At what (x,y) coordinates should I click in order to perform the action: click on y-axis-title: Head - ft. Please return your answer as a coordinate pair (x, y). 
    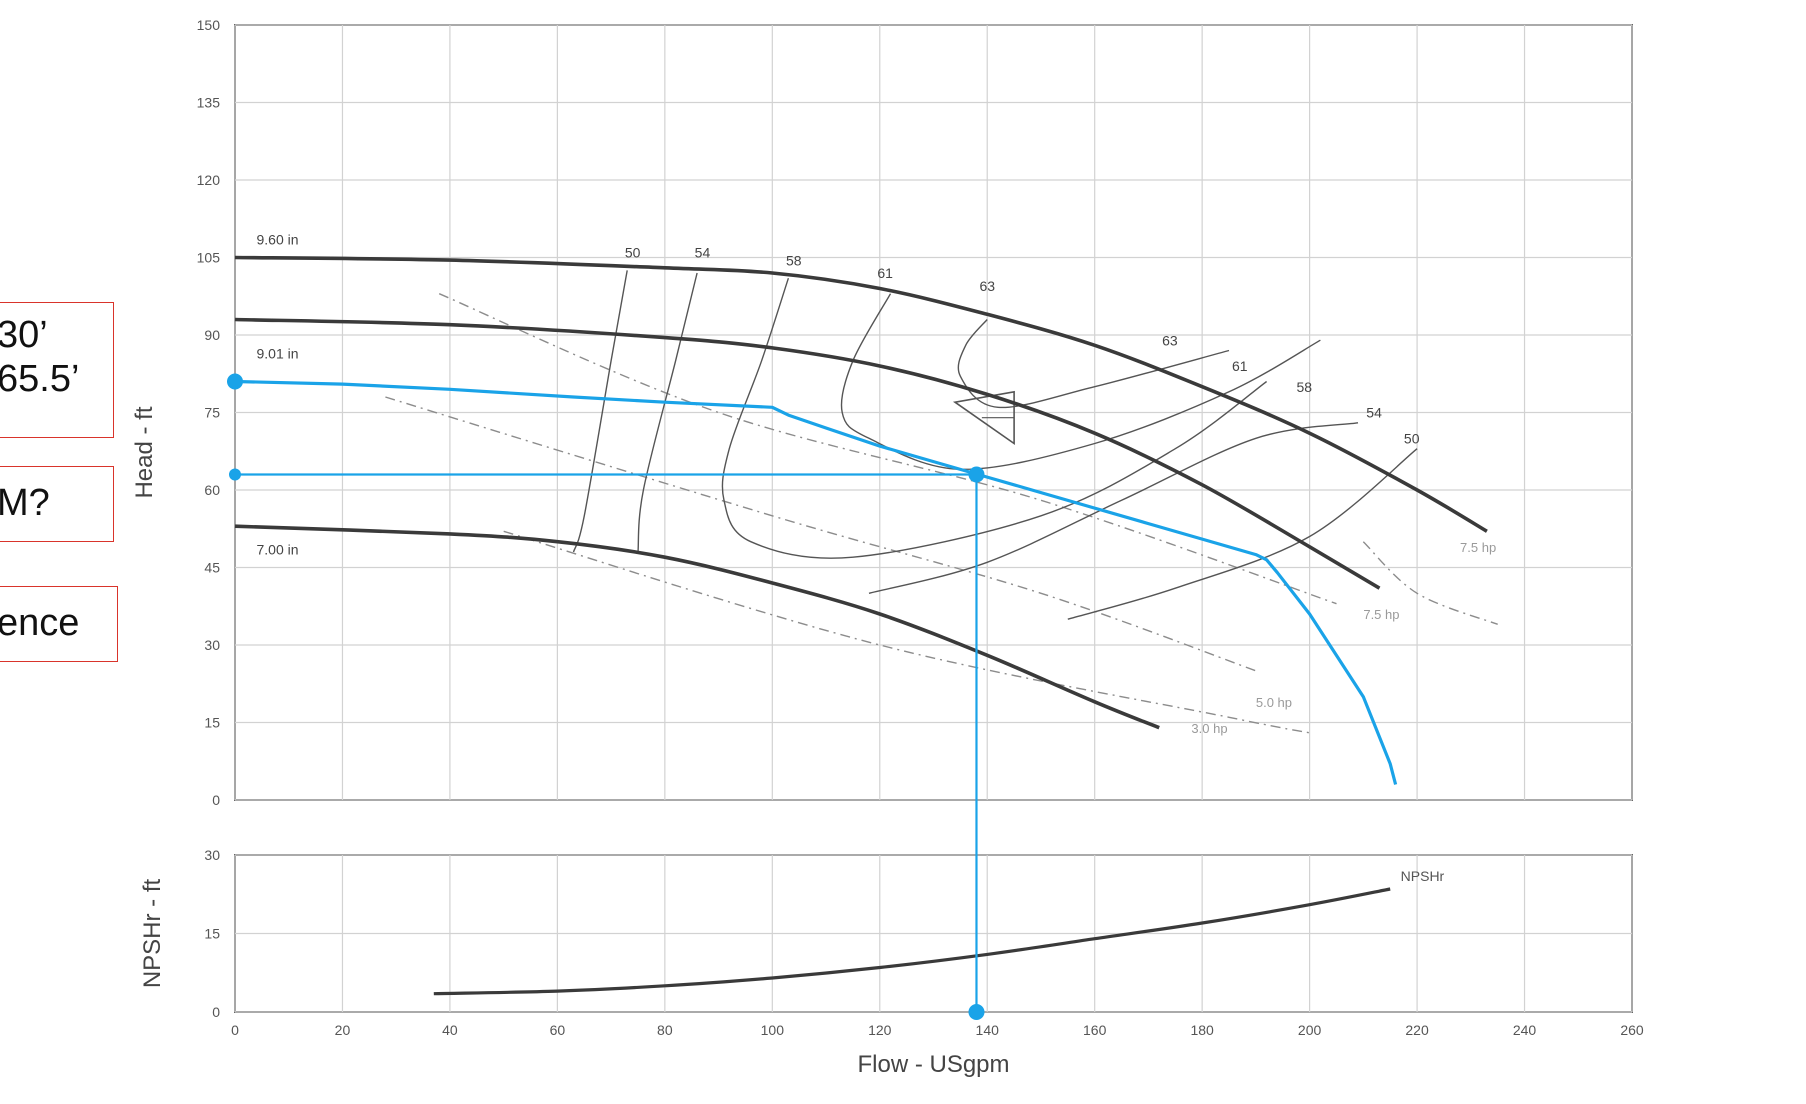
    Looking at the image, I should click on (144, 452).